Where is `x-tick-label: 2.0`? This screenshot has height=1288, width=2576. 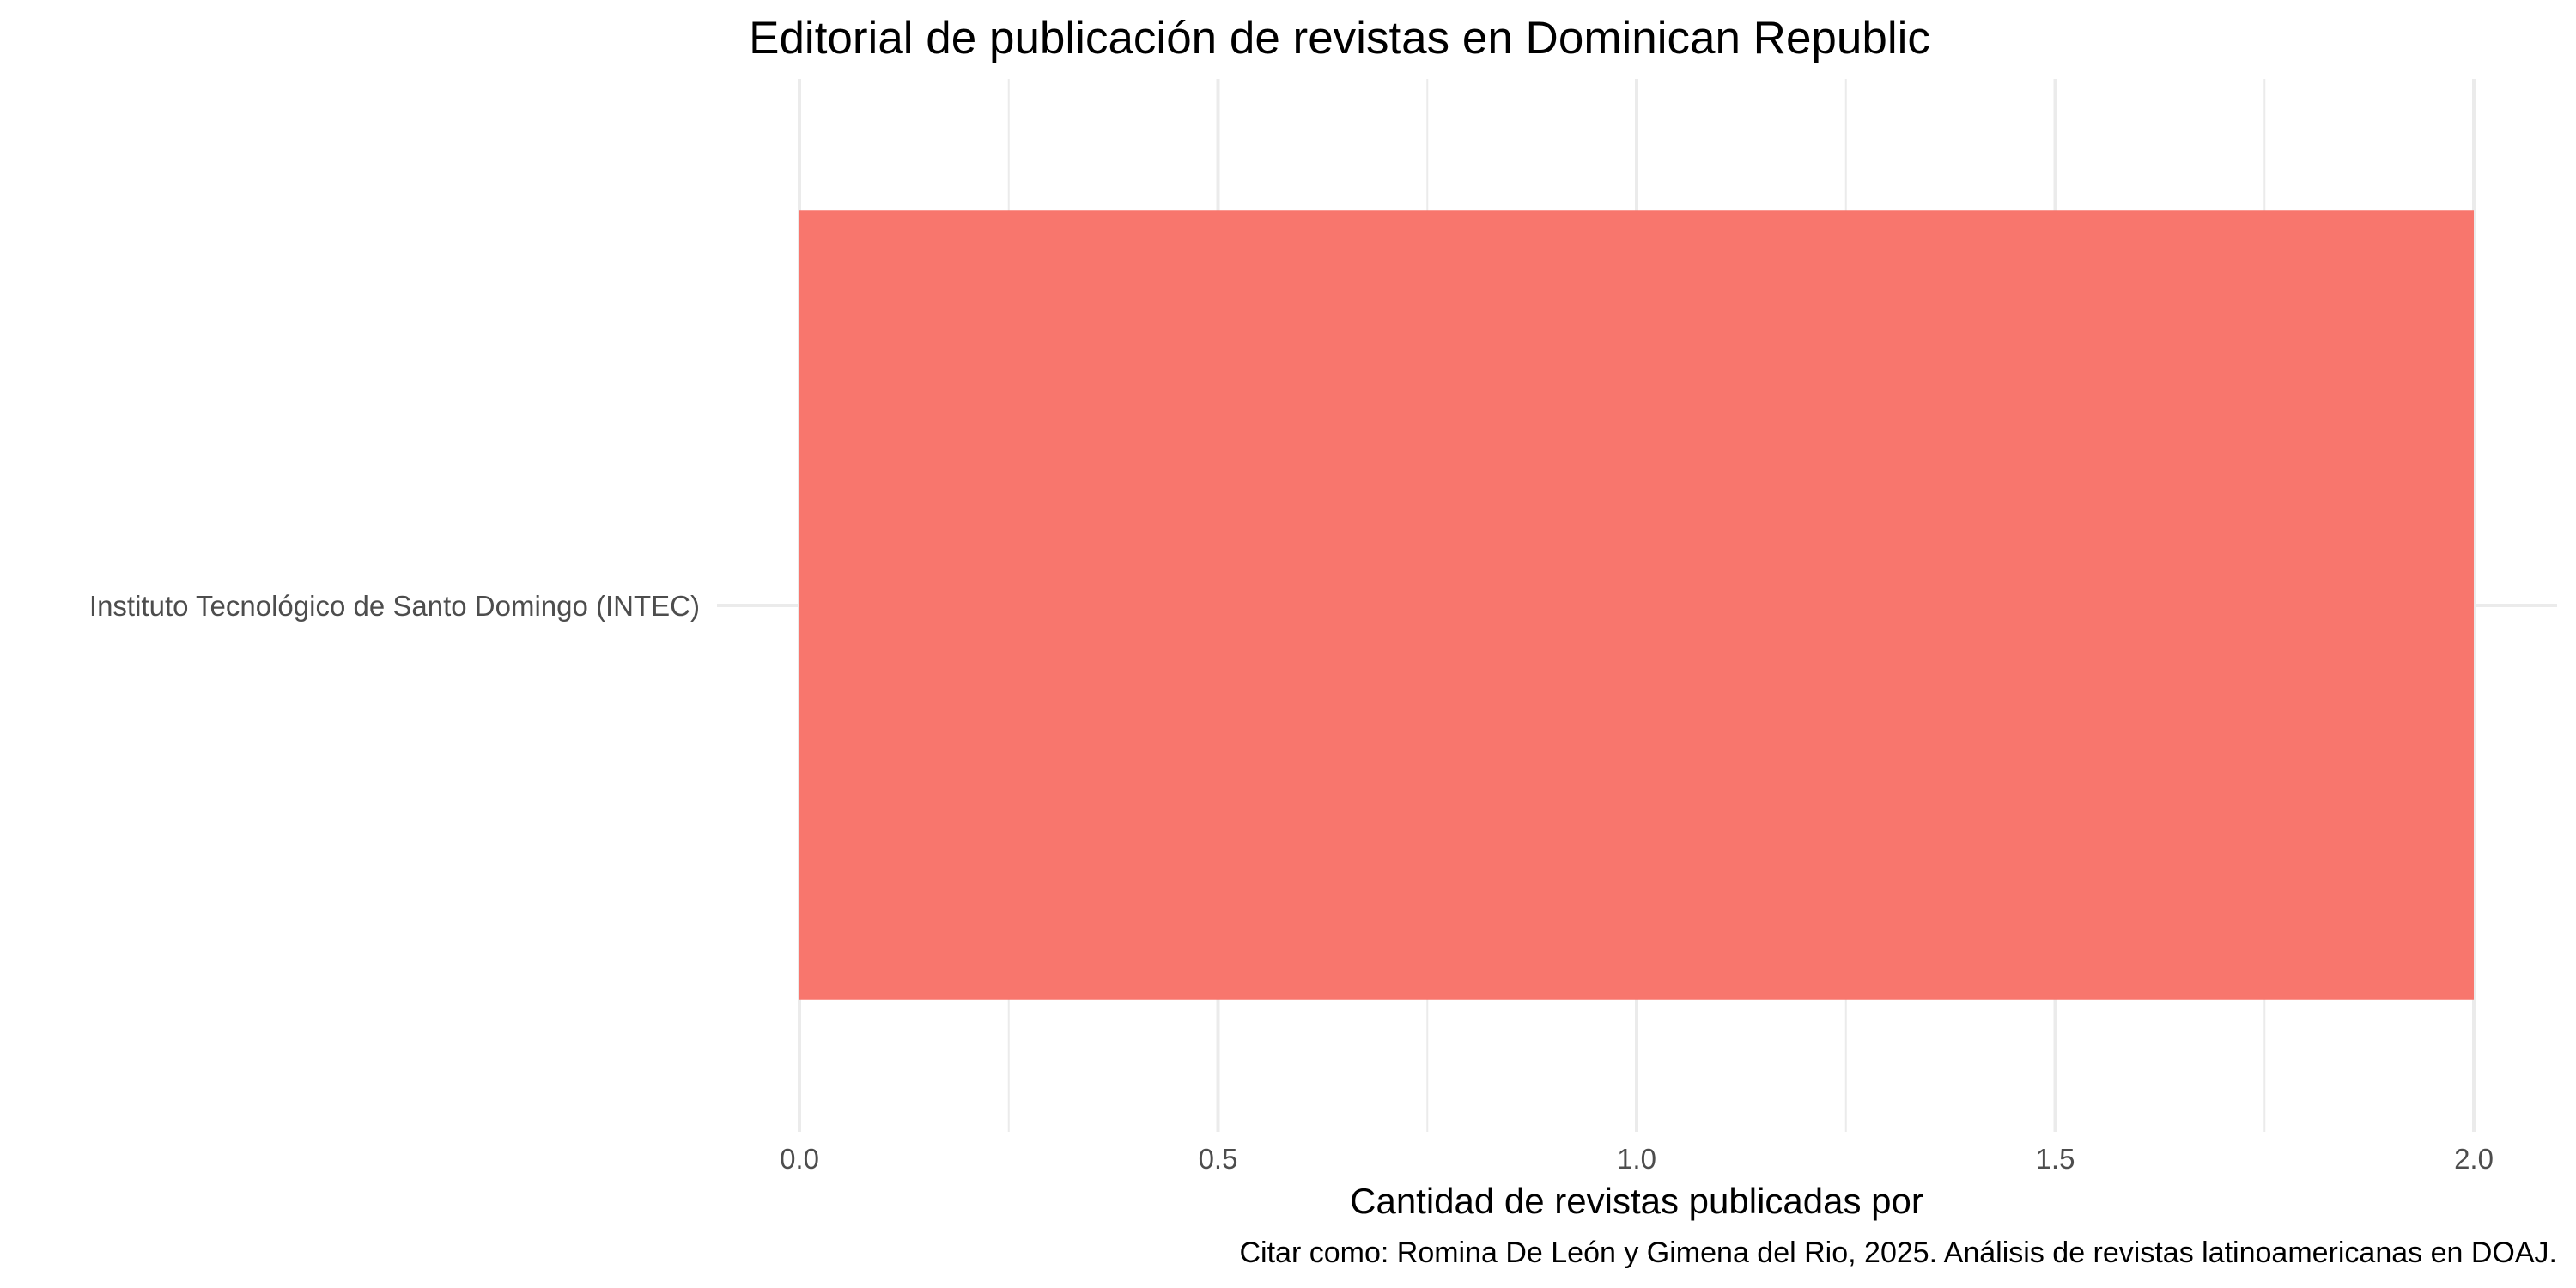
x-tick-label: 2.0 is located at coordinates (2474, 1159).